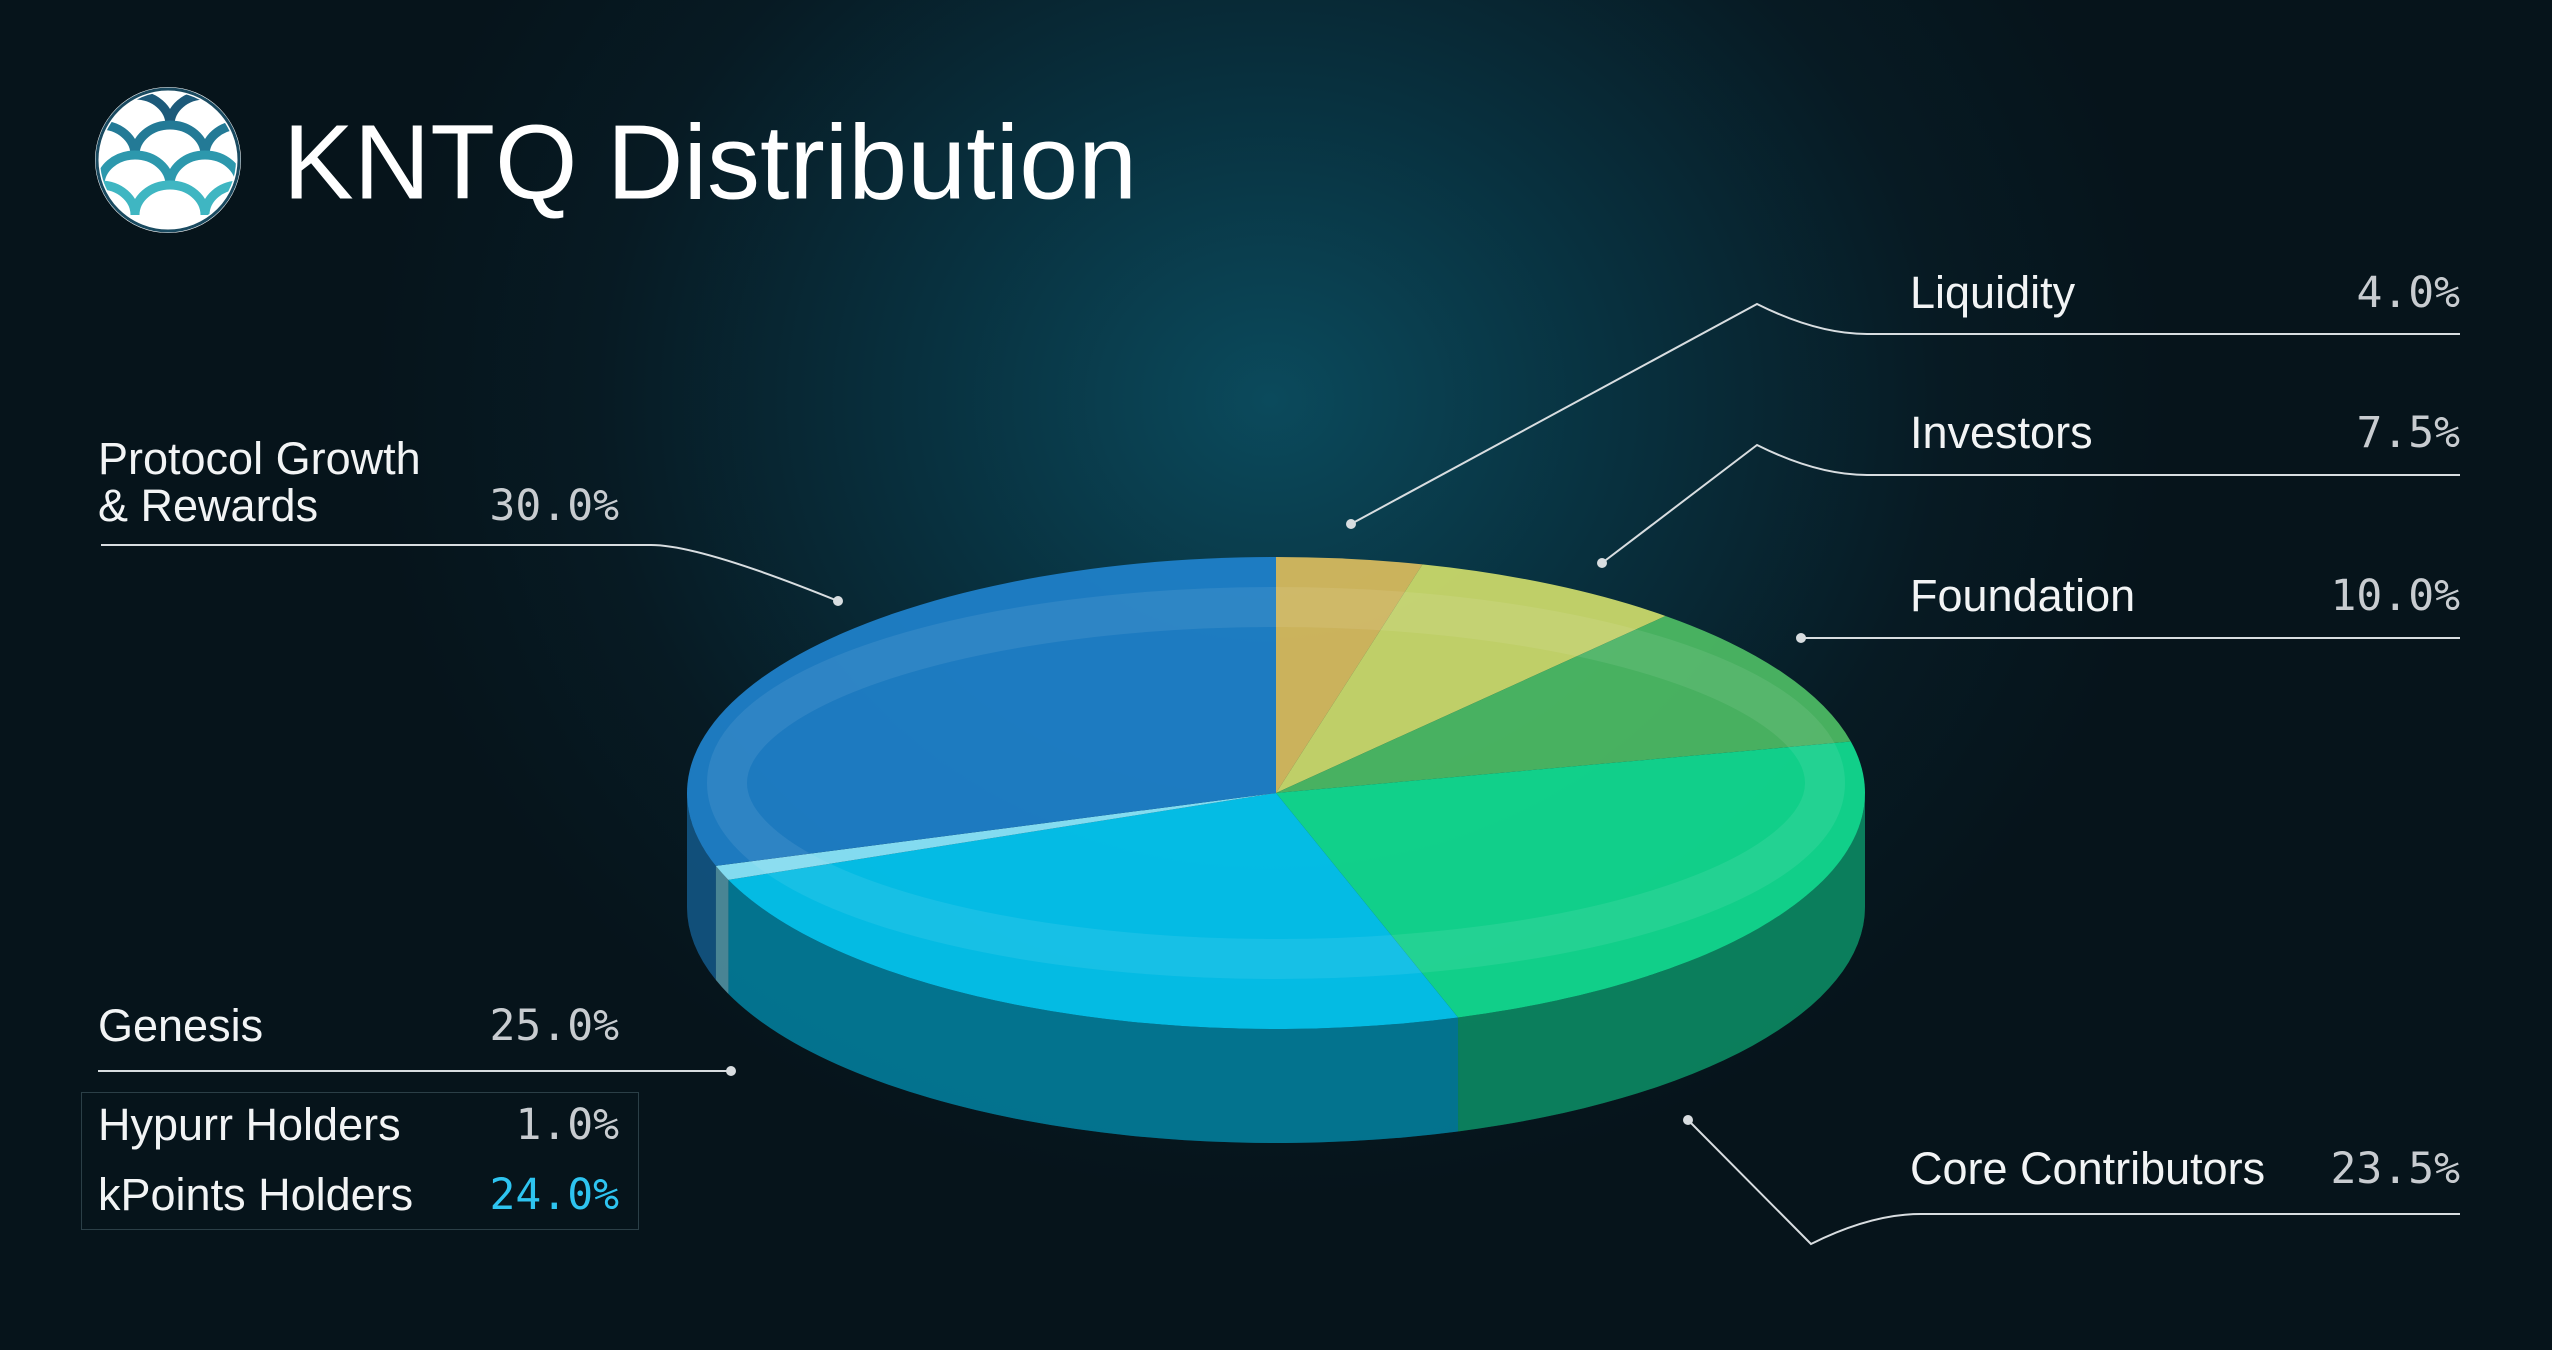 Image resolution: width=2552 pixels, height=1350 pixels. I want to click on pie-rim, so click(1276, 783).